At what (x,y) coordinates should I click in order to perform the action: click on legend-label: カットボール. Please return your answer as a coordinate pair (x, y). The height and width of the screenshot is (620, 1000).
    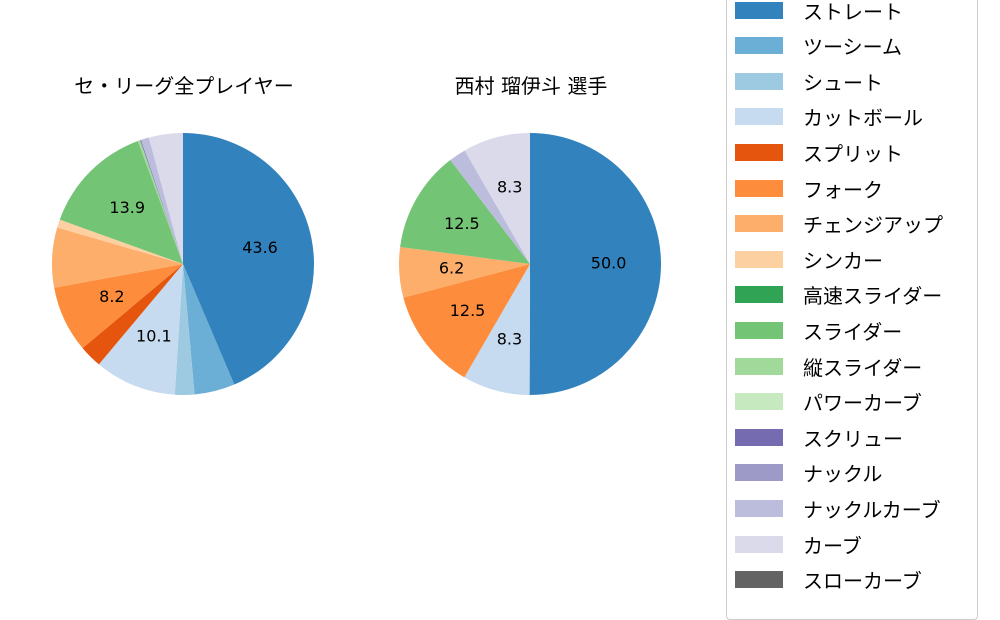
    Looking at the image, I should click on (863, 118).